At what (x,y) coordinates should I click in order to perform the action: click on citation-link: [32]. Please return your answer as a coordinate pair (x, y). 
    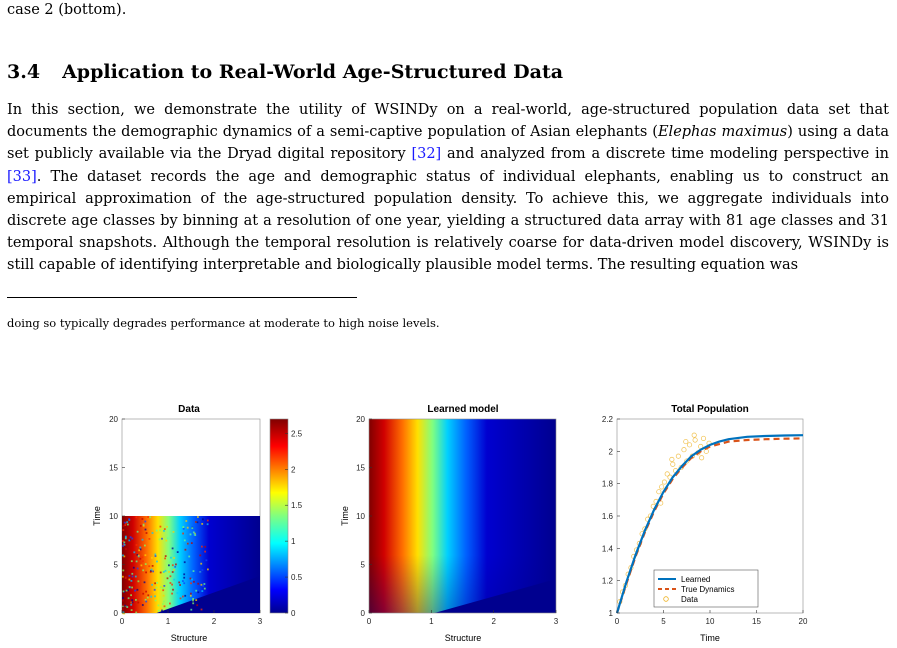
    Looking at the image, I should click on (426, 154).